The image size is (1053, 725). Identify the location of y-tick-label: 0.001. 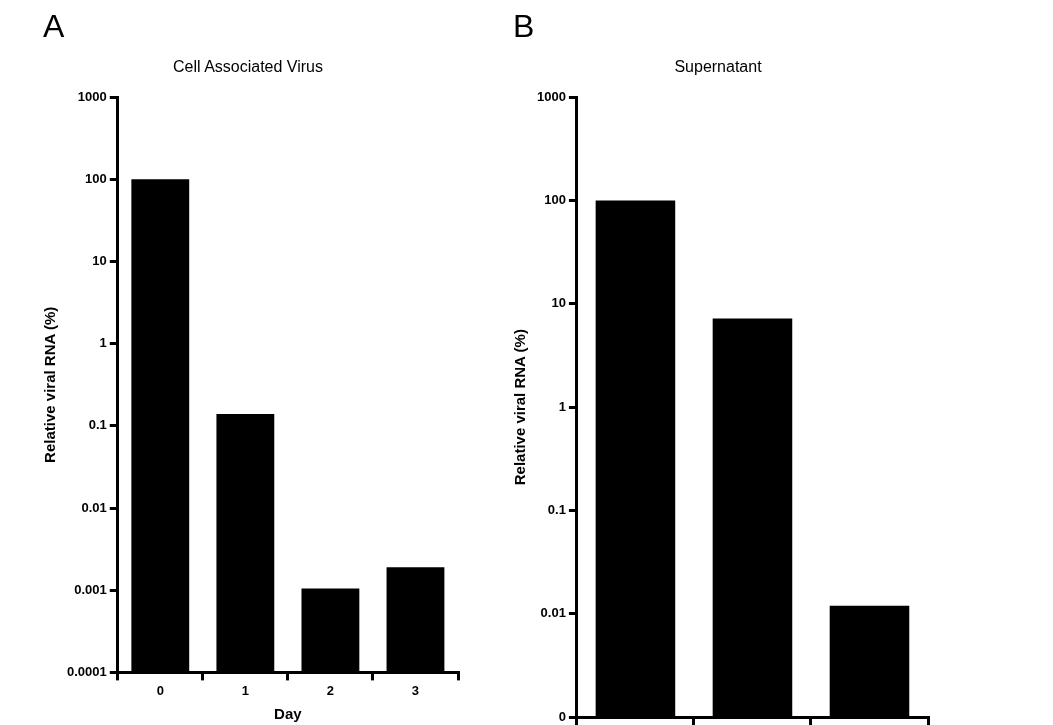
(90, 589).